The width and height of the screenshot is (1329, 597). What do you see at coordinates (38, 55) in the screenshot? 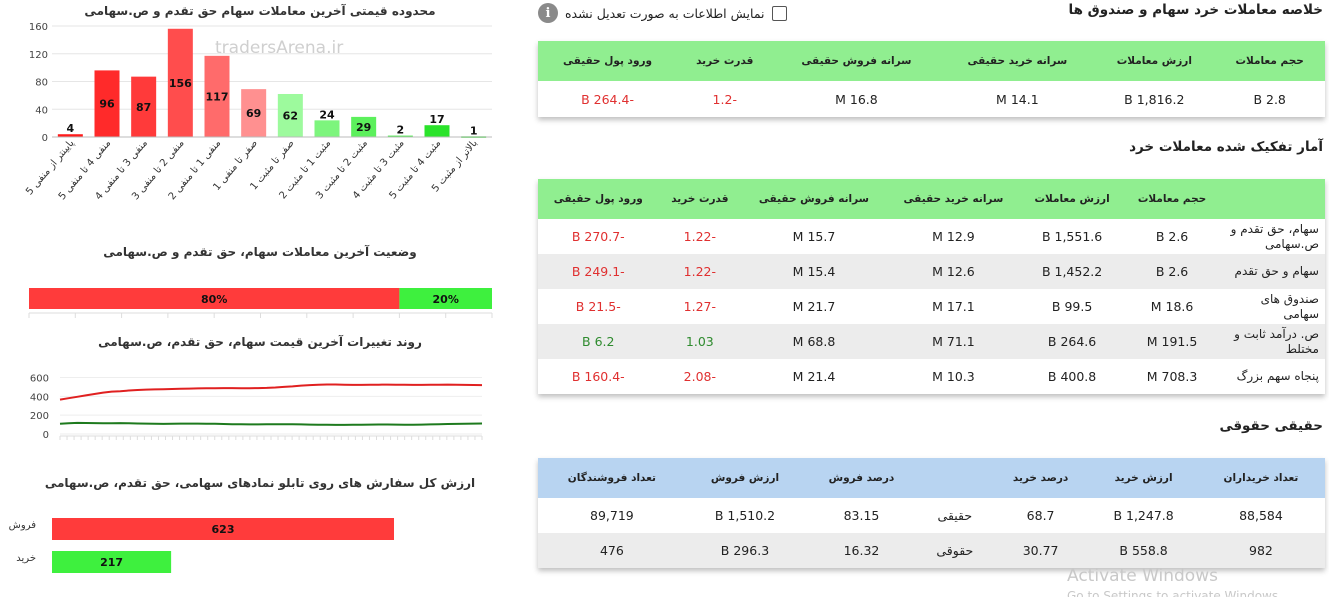
I see `y-tick-label: 120` at bounding box center [38, 55].